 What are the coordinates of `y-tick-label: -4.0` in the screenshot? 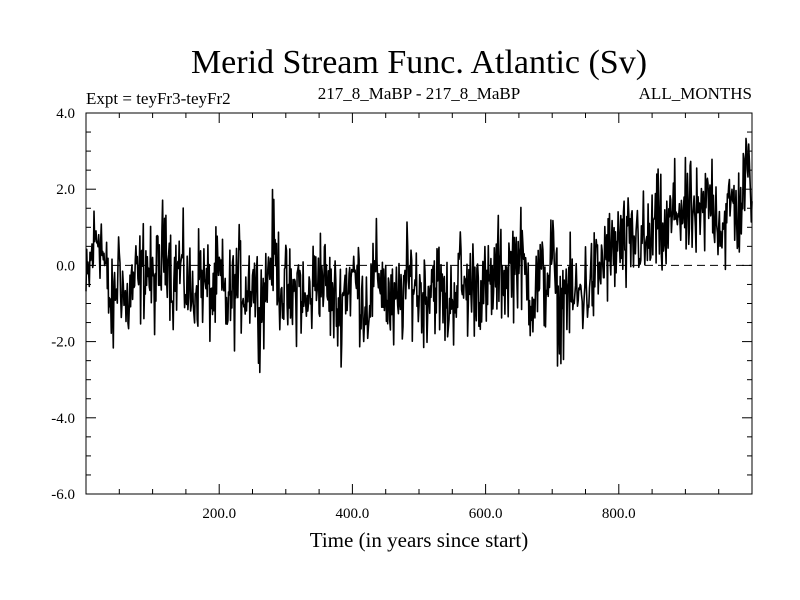 It's located at (63, 419).